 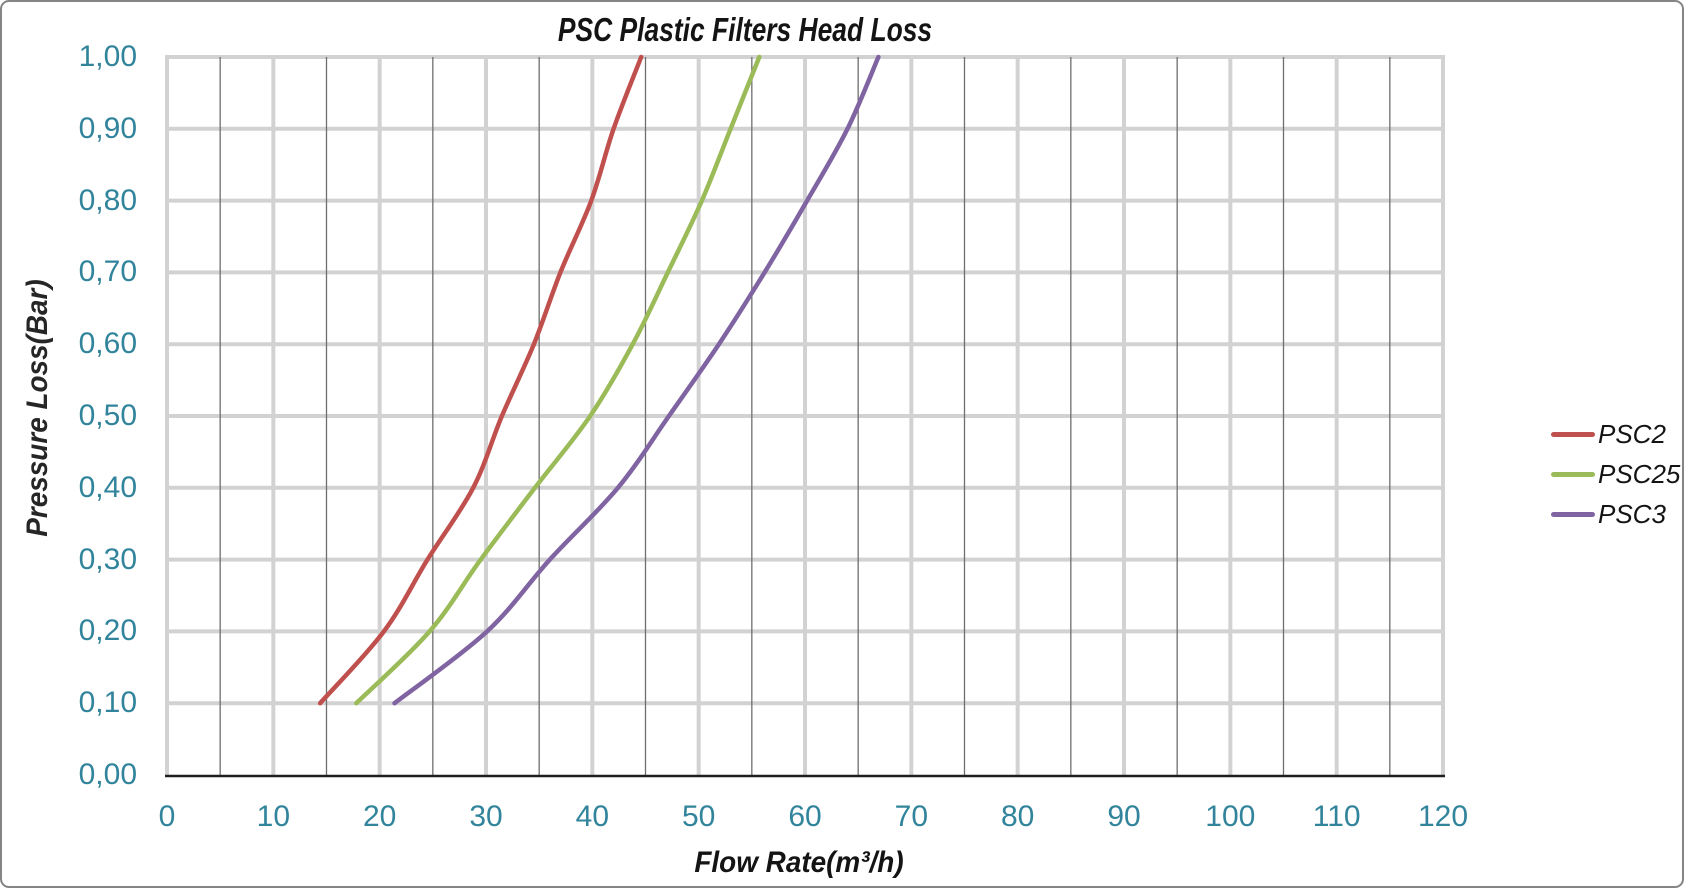 What do you see at coordinates (1443, 816) in the screenshot?
I see `x-tick-label: 120` at bounding box center [1443, 816].